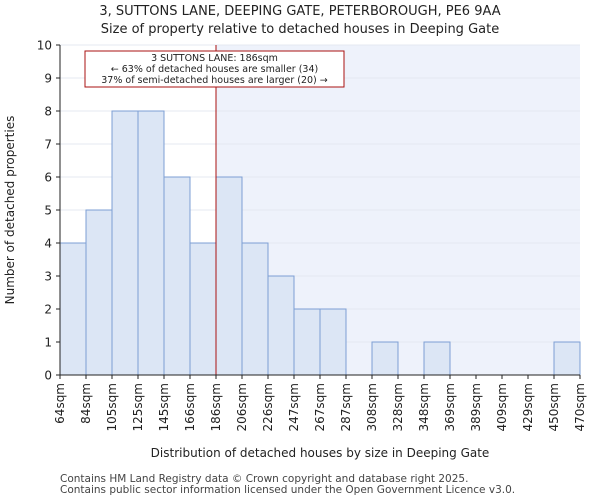  Describe the element at coordinates (125, 243) in the screenshot. I see `bar-105sqm` at that location.